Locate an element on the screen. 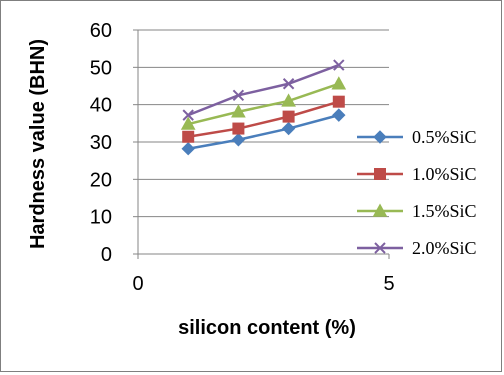 This screenshot has height=375, width=504. series-lines is located at coordinates (263, 106).